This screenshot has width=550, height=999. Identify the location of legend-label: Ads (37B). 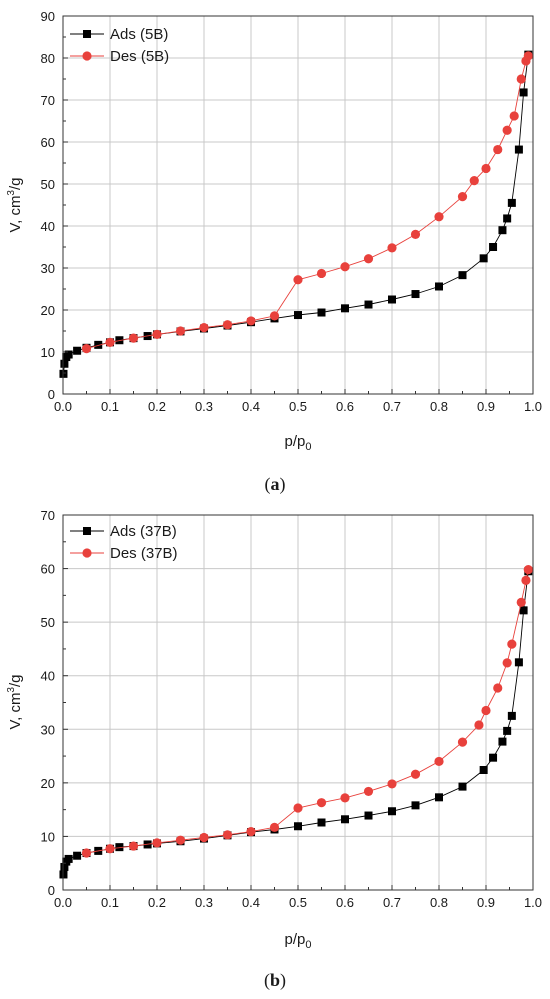
(143, 531).